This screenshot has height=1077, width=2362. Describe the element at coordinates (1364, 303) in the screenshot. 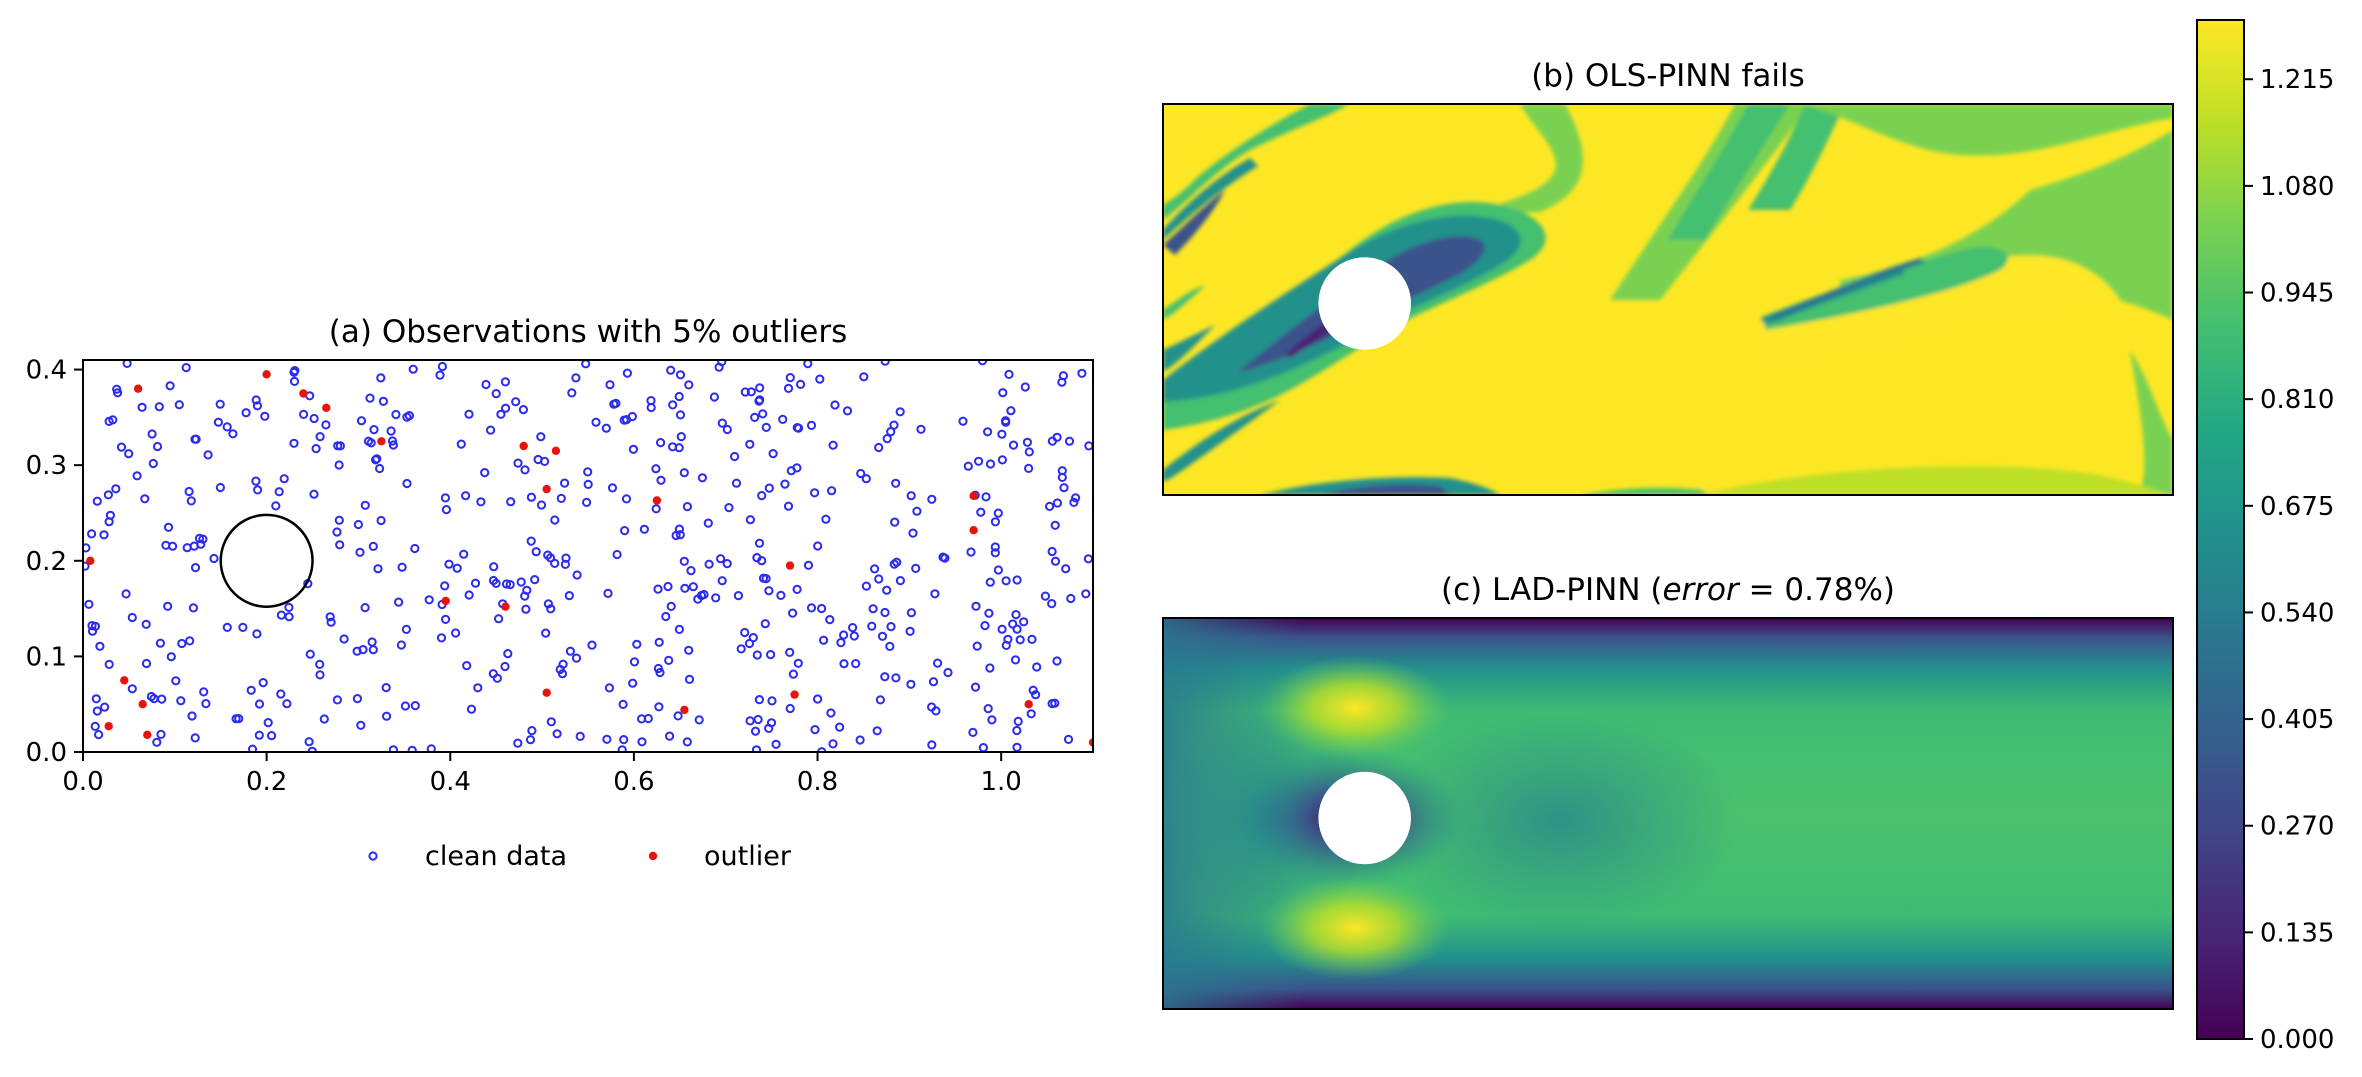

I see `panel-b-cylinder` at that location.